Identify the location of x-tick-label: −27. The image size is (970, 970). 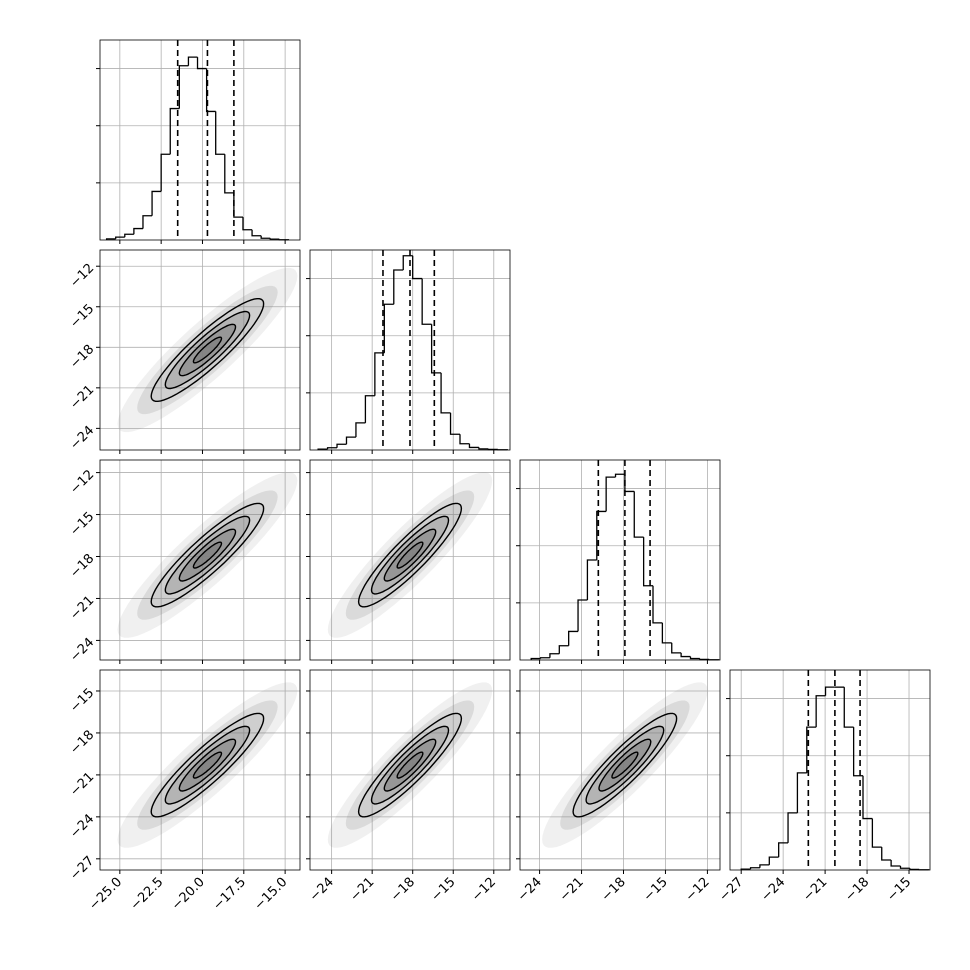
(731, 890).